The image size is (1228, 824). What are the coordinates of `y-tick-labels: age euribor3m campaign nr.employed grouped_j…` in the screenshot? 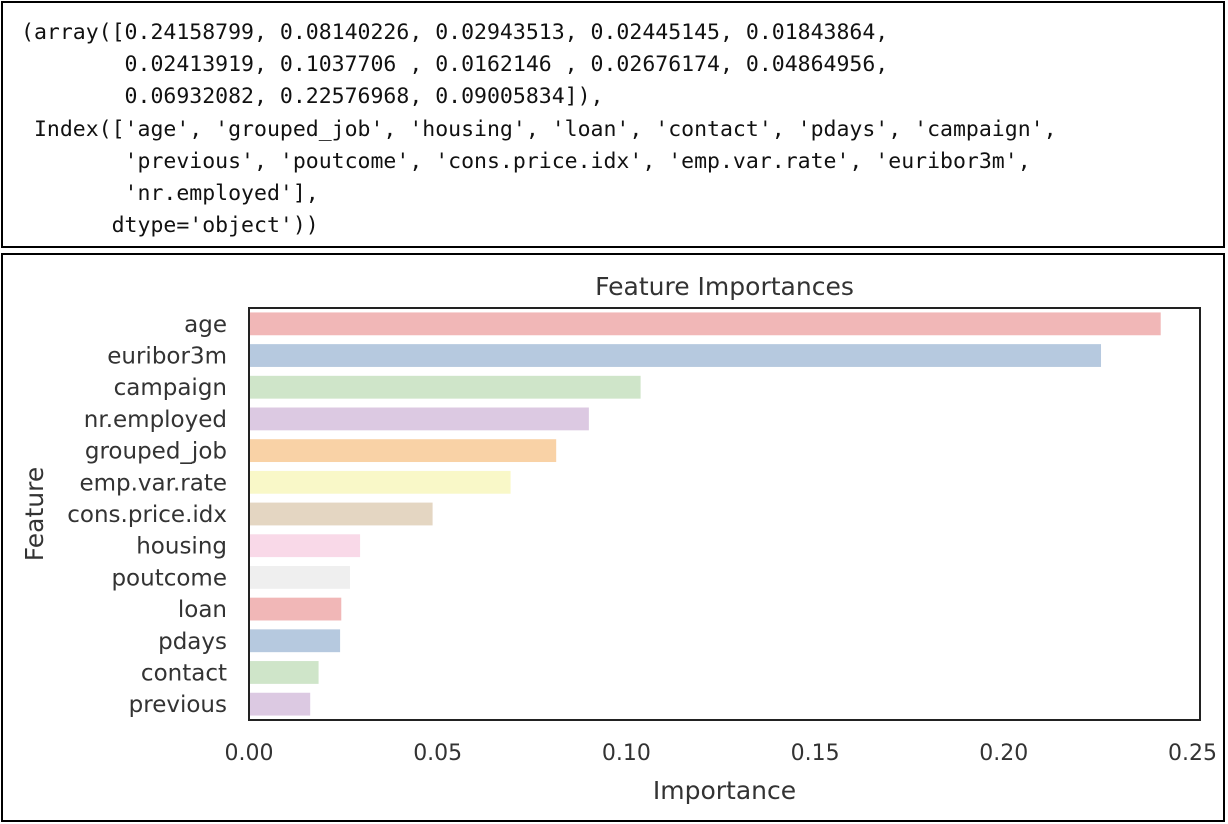 It's located at (147, 515).